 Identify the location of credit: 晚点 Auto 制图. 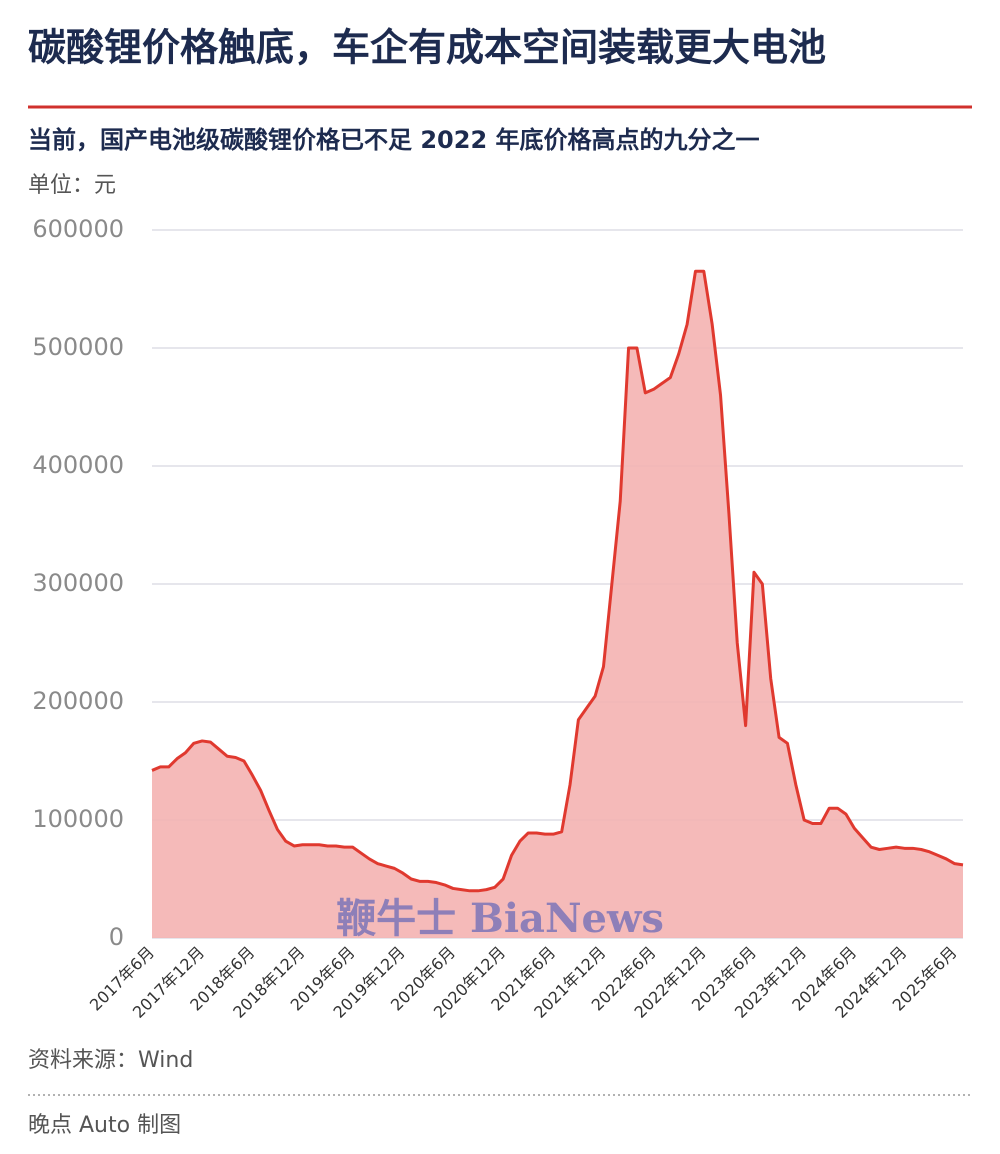
(104, 1125).